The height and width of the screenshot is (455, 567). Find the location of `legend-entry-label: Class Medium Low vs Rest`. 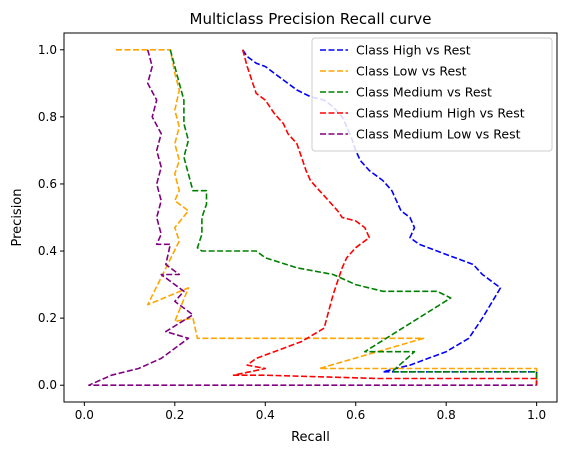

legend-entry-label: Class Medium Low vs Rest is located at coordinates (438, 134).